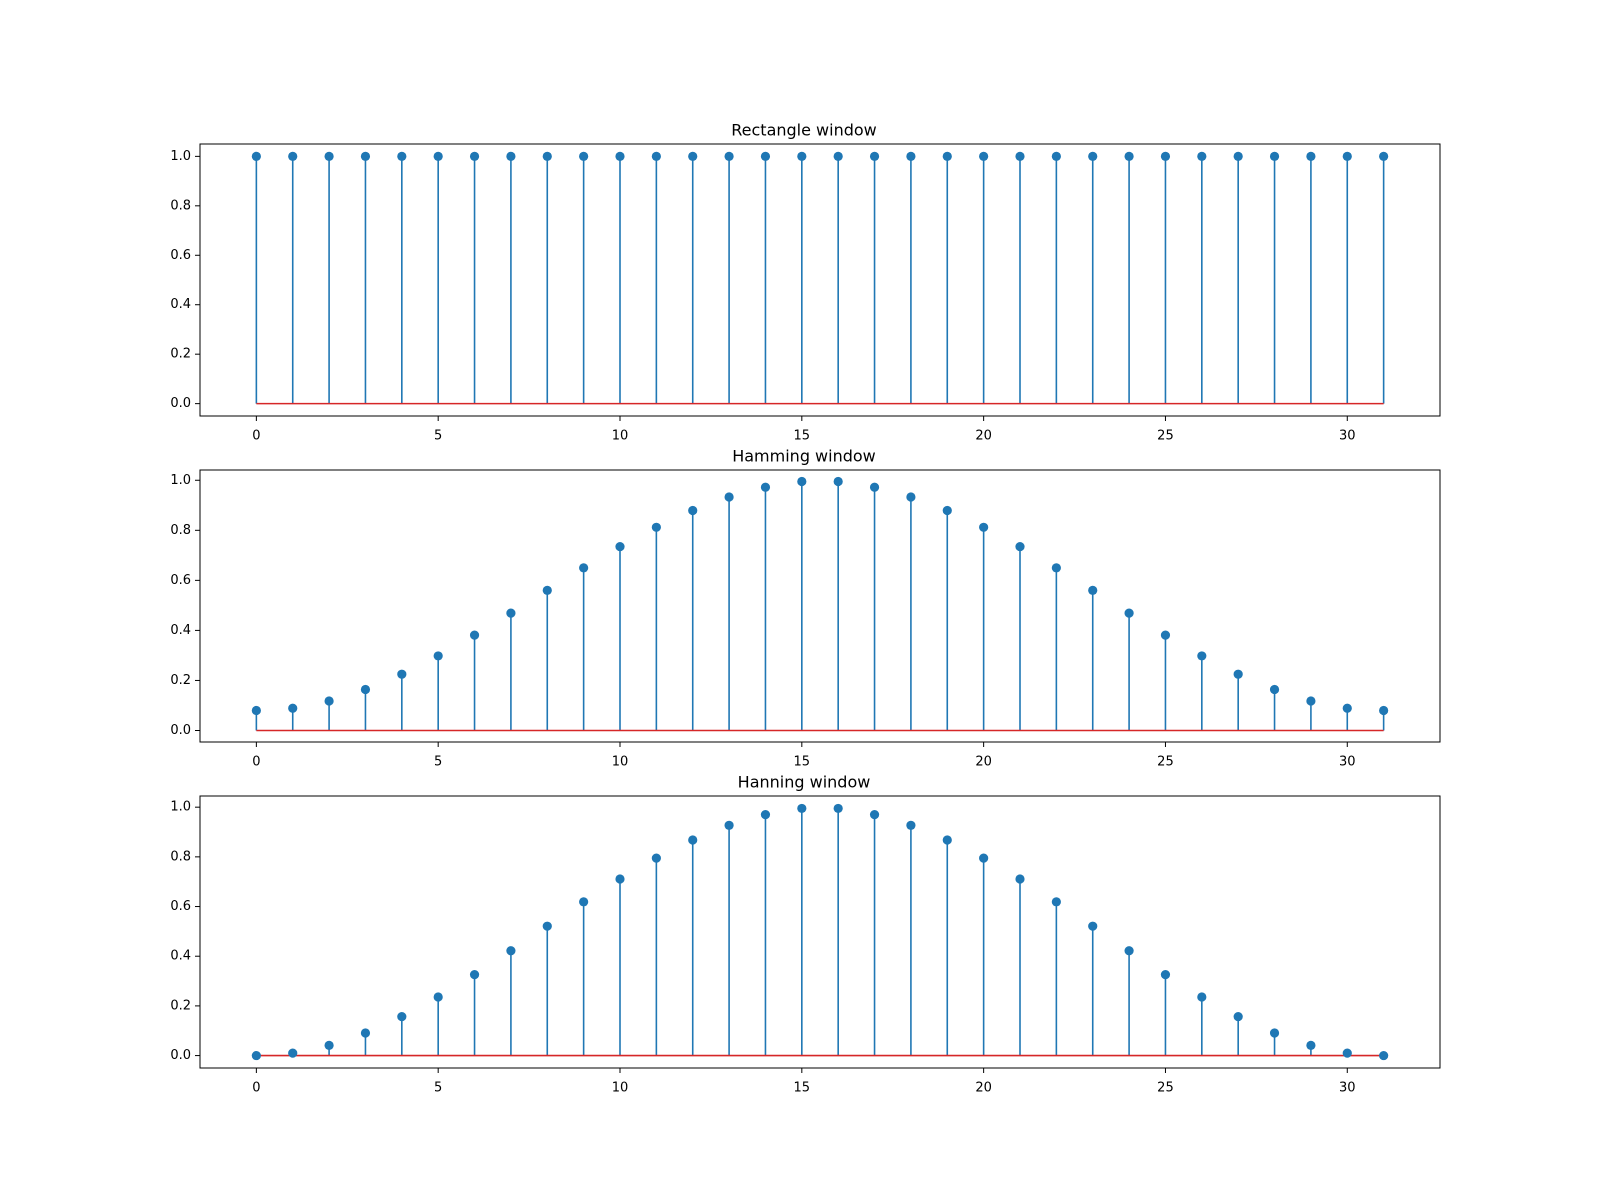 This screenshot has height=1200, width=1600. What do you see at coordinates (802, 762) in the screenshot?
I see `hamming-window-xtick-label-3: 15` at bounding box center [802, 762].